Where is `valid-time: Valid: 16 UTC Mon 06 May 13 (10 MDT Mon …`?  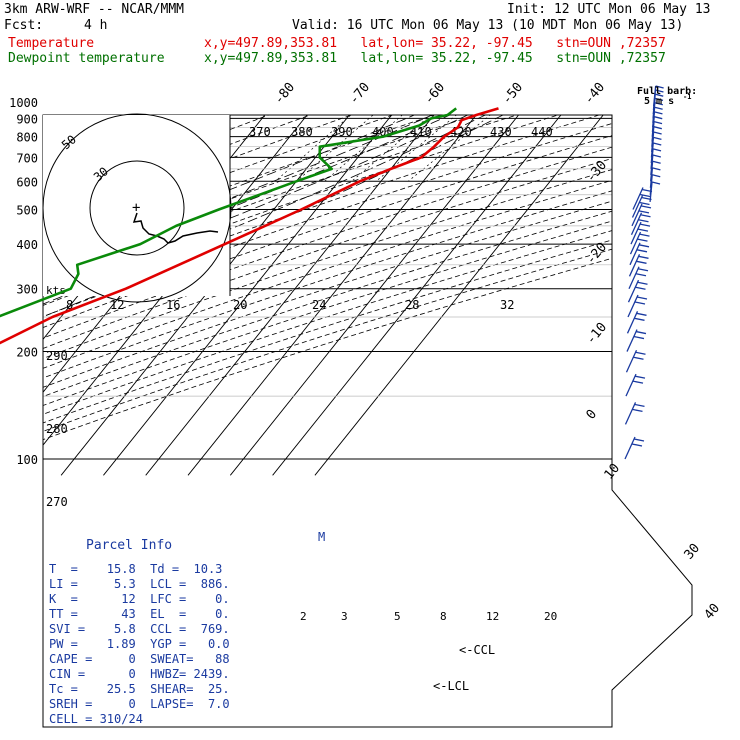
valid-time: Valid: 16 UTC Mon 06 May 13 (10 MDT Mon … is located at coordinates (488, 25).